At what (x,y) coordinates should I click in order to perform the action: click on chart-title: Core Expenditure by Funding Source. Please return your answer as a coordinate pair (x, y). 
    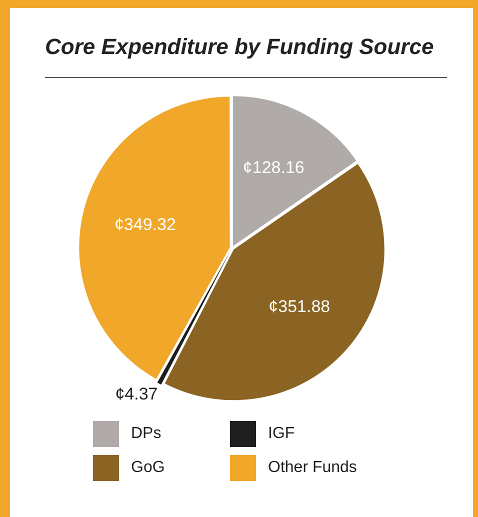
    Looking at the image, I should click on (240, 47).